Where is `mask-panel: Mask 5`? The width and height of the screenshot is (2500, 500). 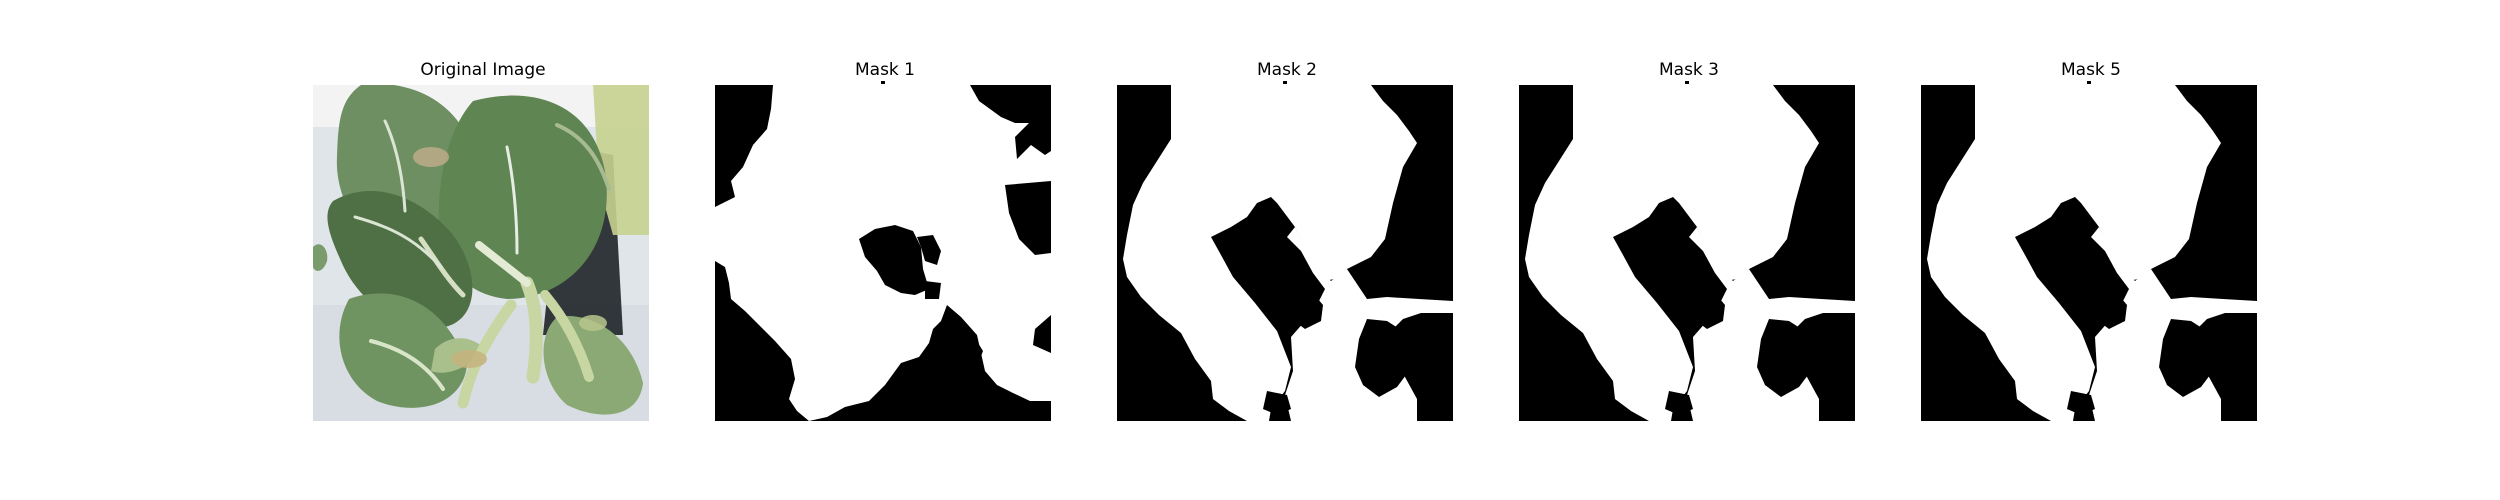
mask-panel: Mask 5 is located at coordinates (2091, 240).